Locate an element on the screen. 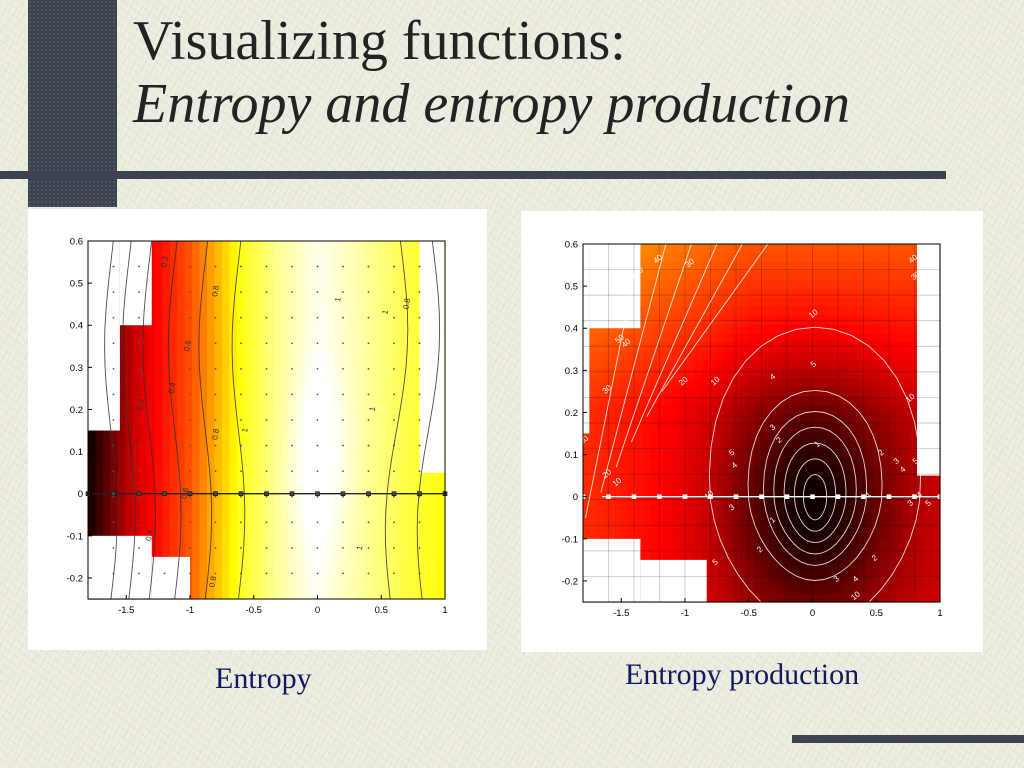 Image resolution: width=1024 pixels, height=768 pixels. entropy-production-caption: Entropy production is located at coordinates (742, 674).